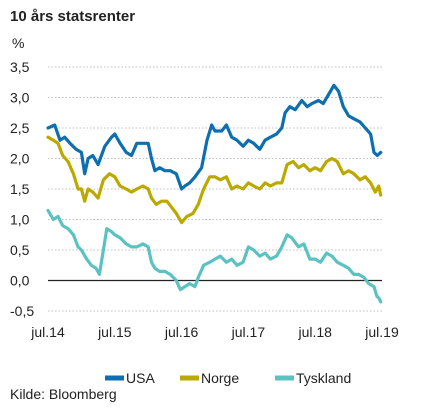  I want to click on y-tick-label: 3,0, so click(20, 98).